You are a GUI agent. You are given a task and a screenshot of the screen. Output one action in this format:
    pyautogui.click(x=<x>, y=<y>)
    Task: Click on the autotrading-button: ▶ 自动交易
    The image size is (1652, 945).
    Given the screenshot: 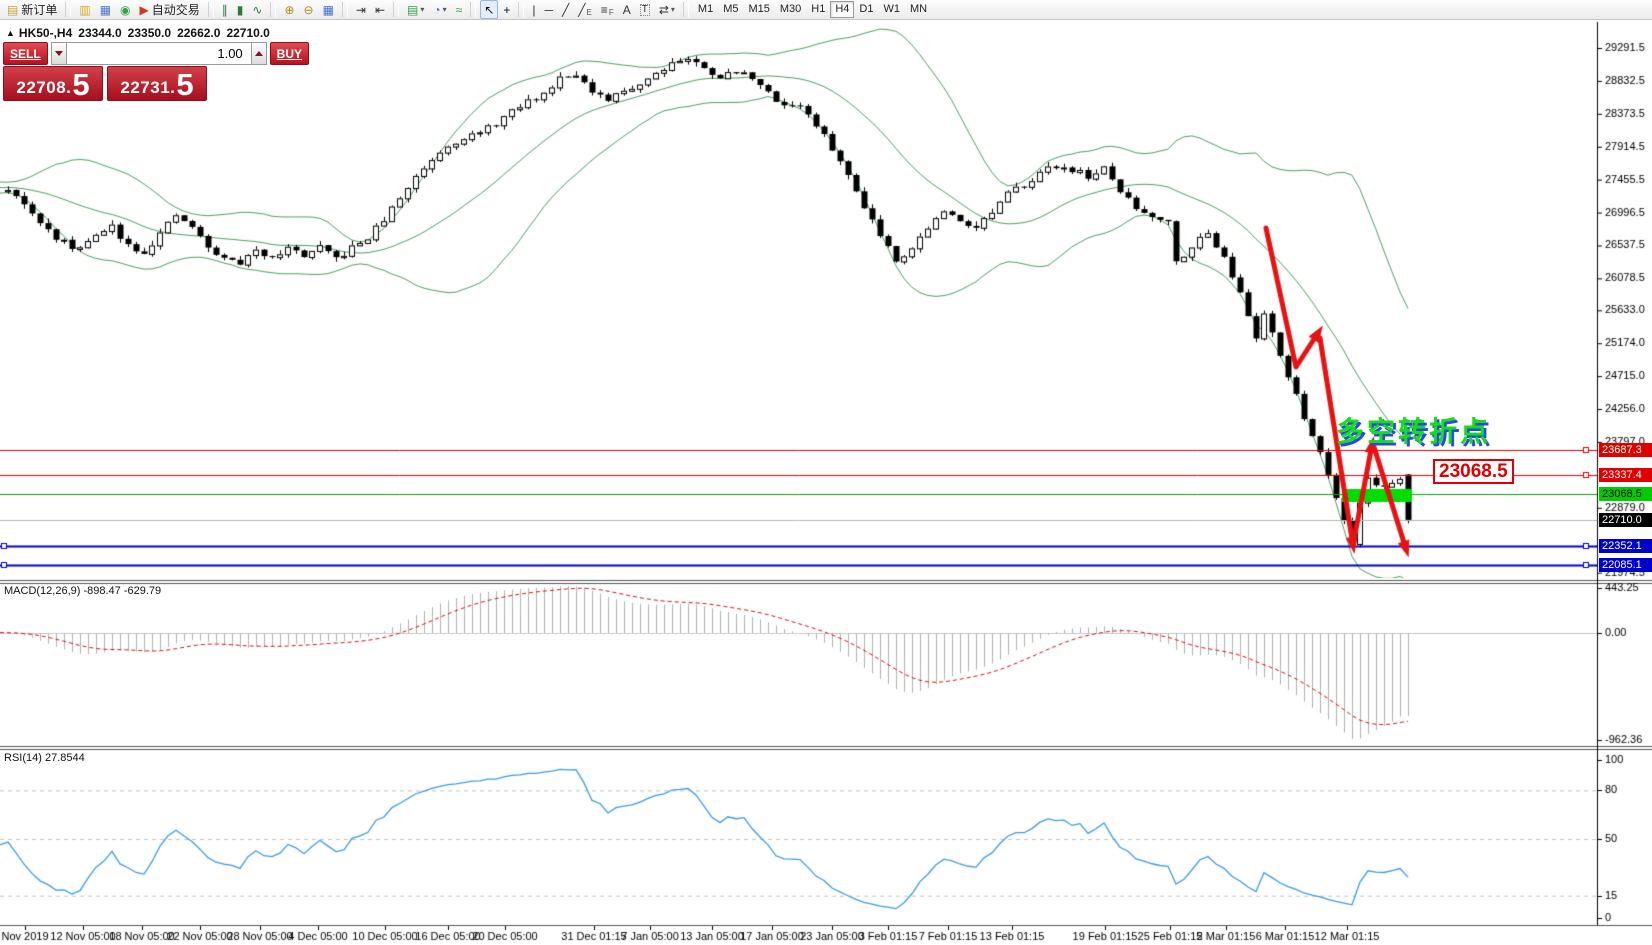 What is the action you would take?
    pyautogui.click(x=170, y=9)
    